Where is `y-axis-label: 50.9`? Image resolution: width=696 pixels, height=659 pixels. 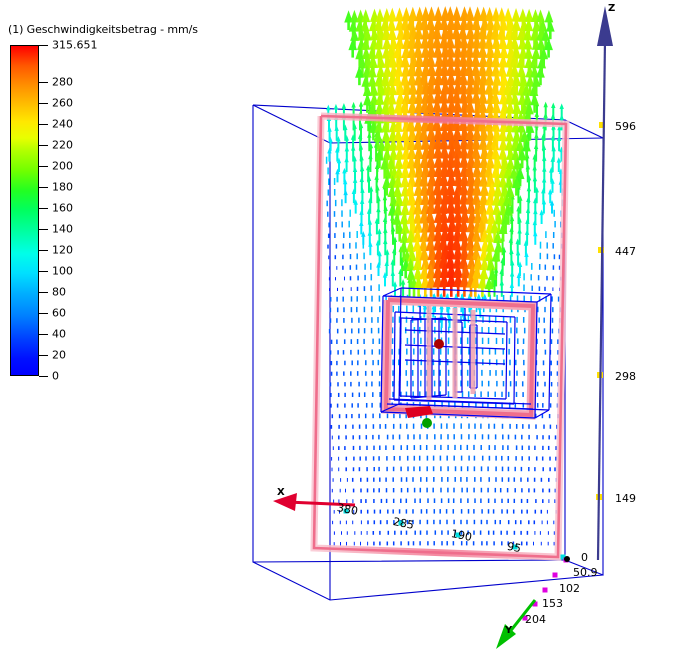
y-axis-label: 50.9 is located at coordinates (585, 572).